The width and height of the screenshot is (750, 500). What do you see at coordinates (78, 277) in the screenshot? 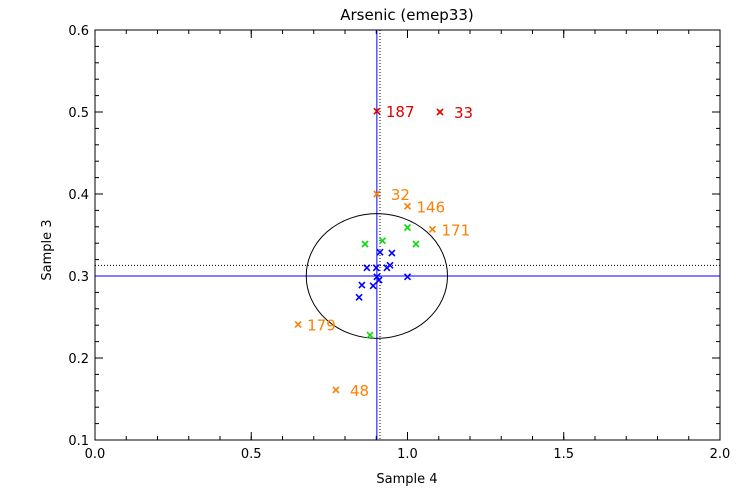
I see `y-tick-label: 0.3` at bounding box center [78, 277].